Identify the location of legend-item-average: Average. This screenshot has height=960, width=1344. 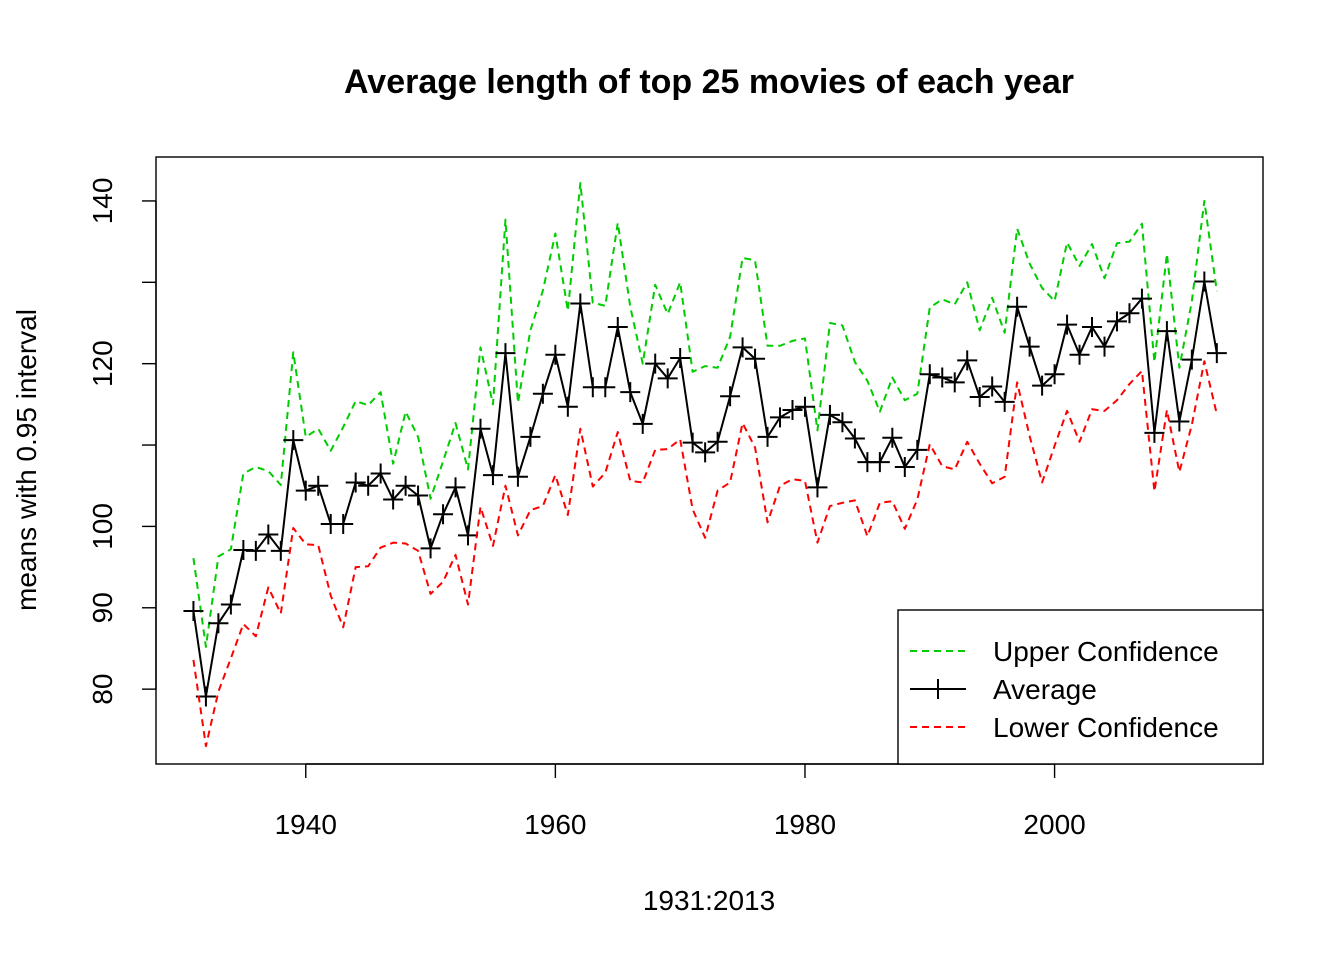
(1003, 689).